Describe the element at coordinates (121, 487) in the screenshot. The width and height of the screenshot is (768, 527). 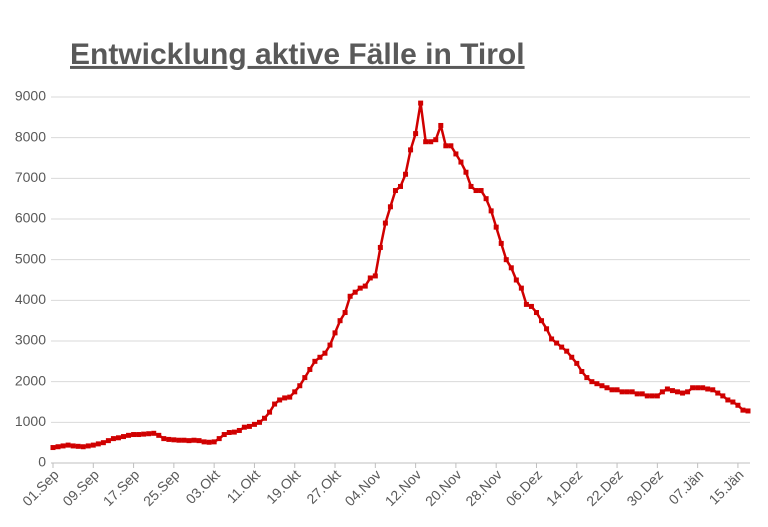
I see `x-tick-label: 17.Sep` at that location.